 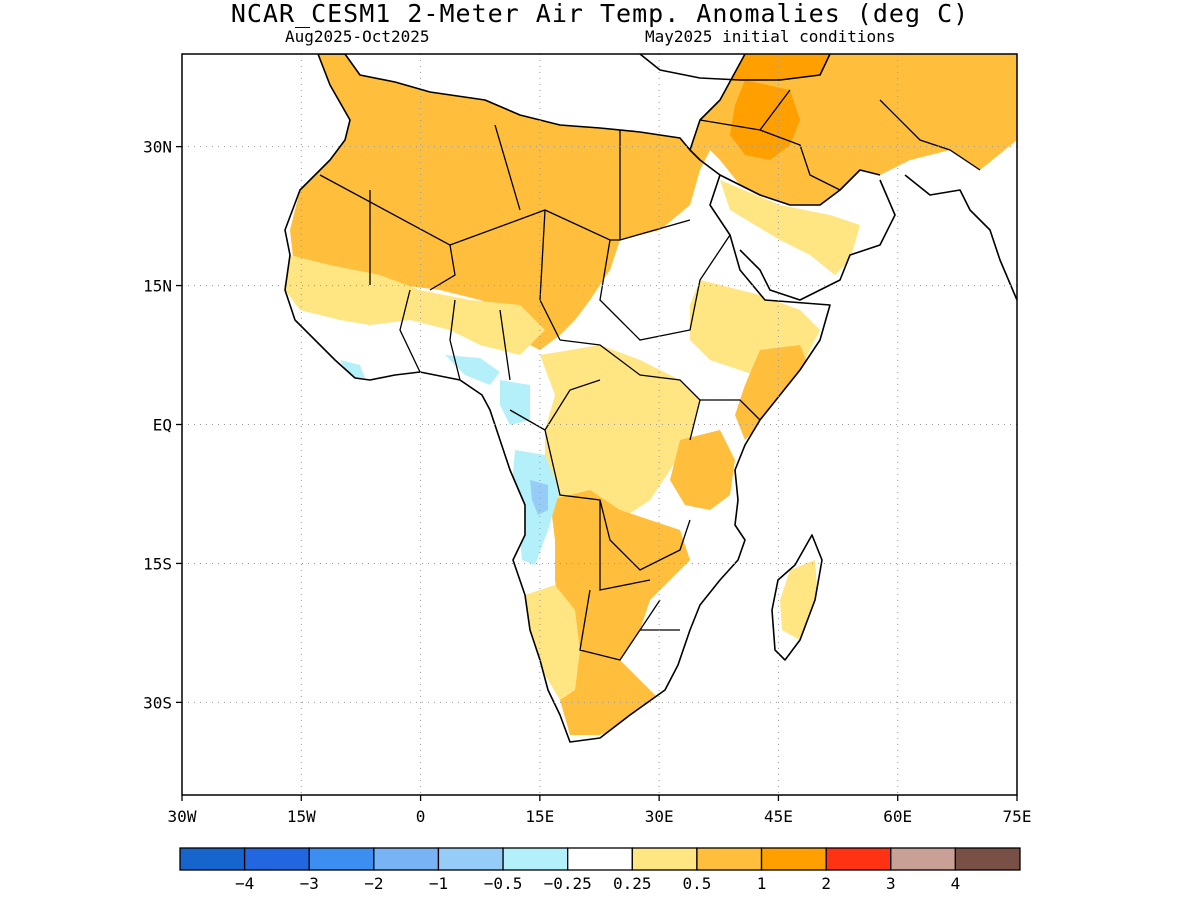 I want to click on colorbar-label: −0.5, so click(x=503, y=883).